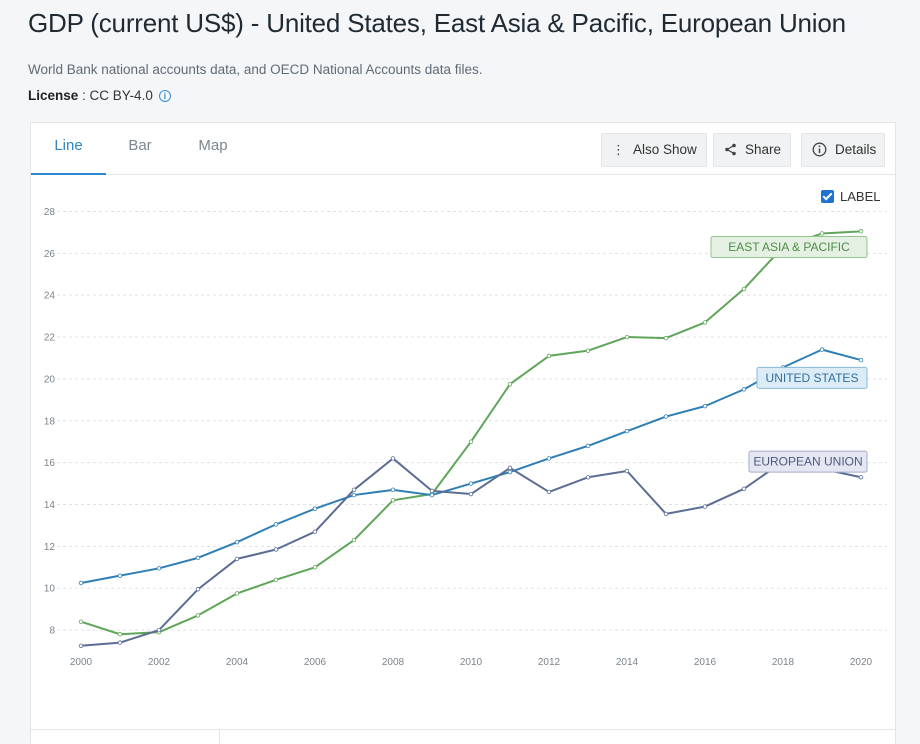  Describe the element at coordinates (856, 149) in the screenshot. I see `details-label: Details` at that location.